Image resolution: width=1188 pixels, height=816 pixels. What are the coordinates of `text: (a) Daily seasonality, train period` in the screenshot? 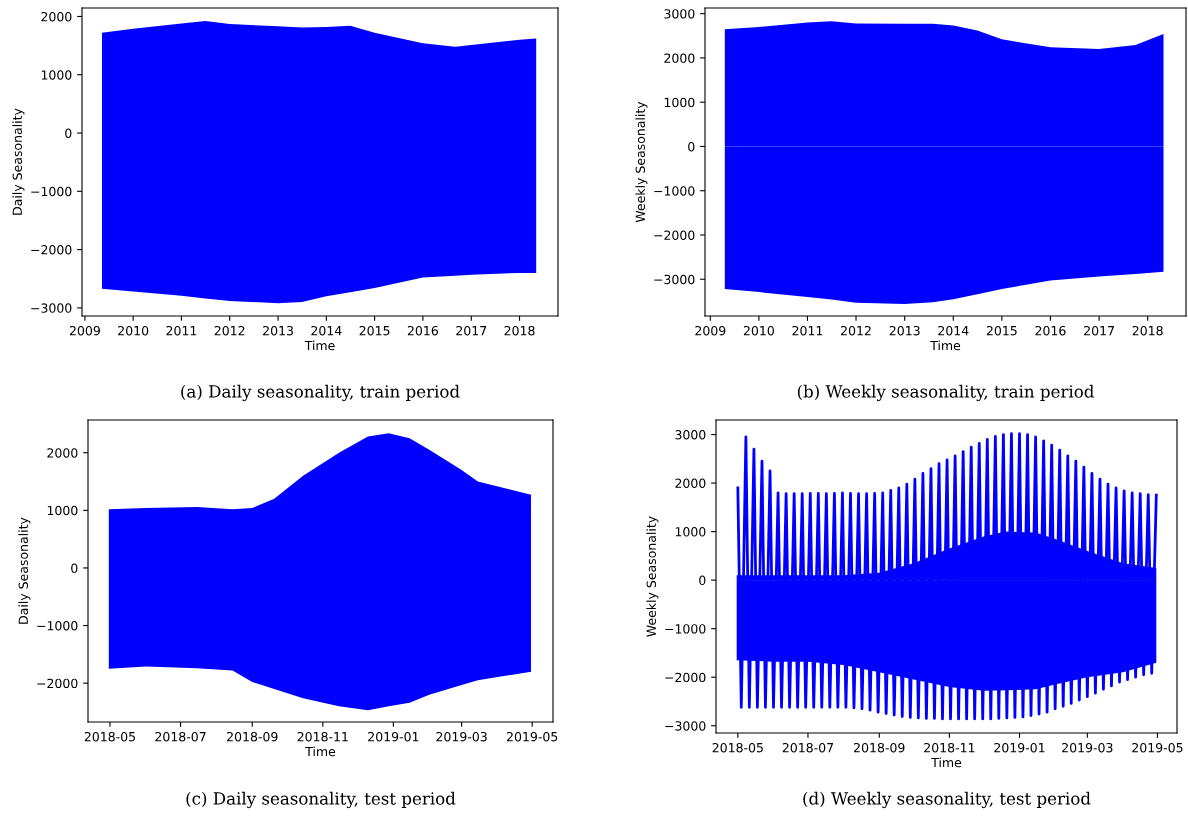 It's located at (320, 393).